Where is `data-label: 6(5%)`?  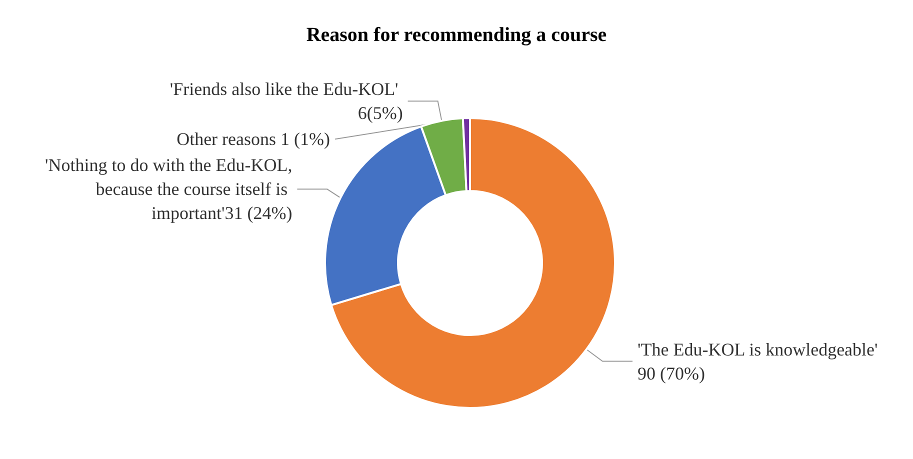
data-label: 6(5%) is located at coordinates (380, 113).